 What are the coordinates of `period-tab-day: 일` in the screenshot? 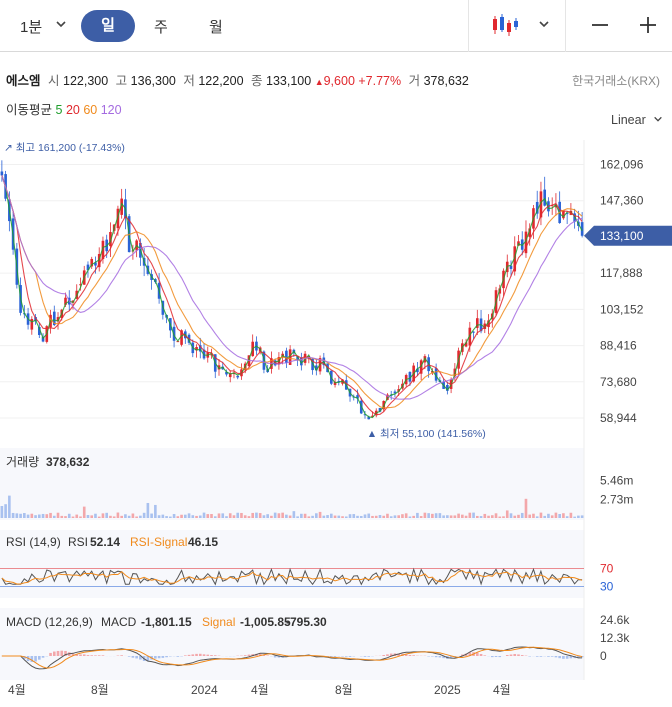 It's located at (108, 26).